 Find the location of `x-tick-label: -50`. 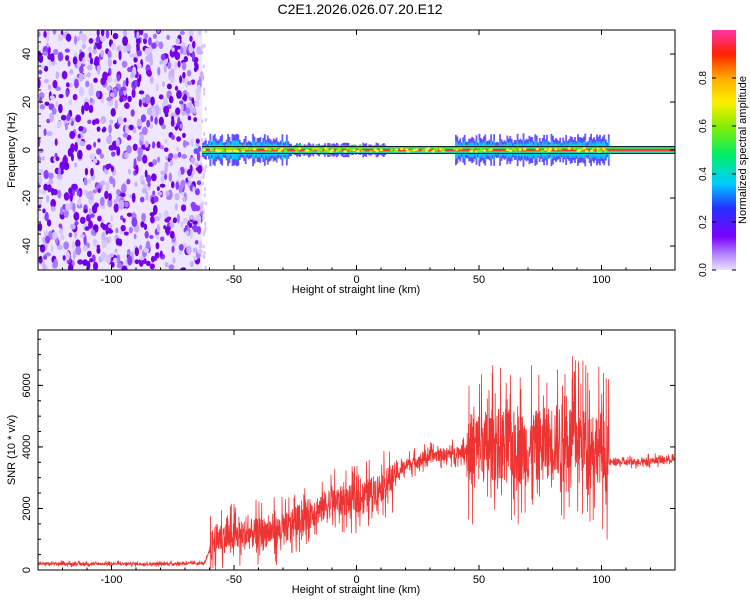

x-tick-label: -50 is located at coordinates (234, 280).